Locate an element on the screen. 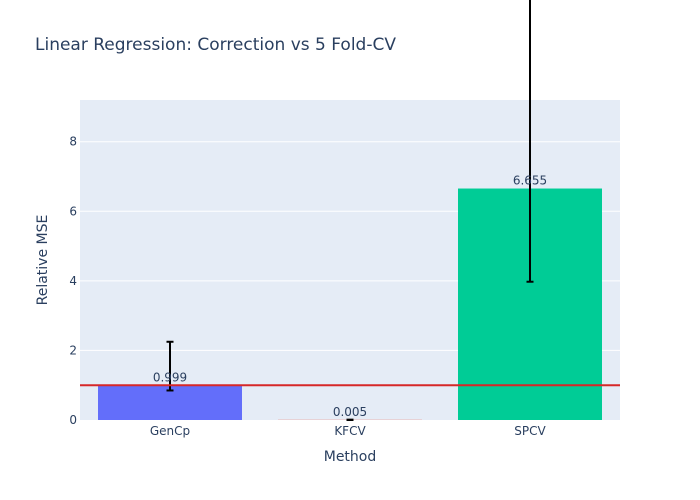  data-label-kfcv: 0.005 is located at coordinates (350, 412).